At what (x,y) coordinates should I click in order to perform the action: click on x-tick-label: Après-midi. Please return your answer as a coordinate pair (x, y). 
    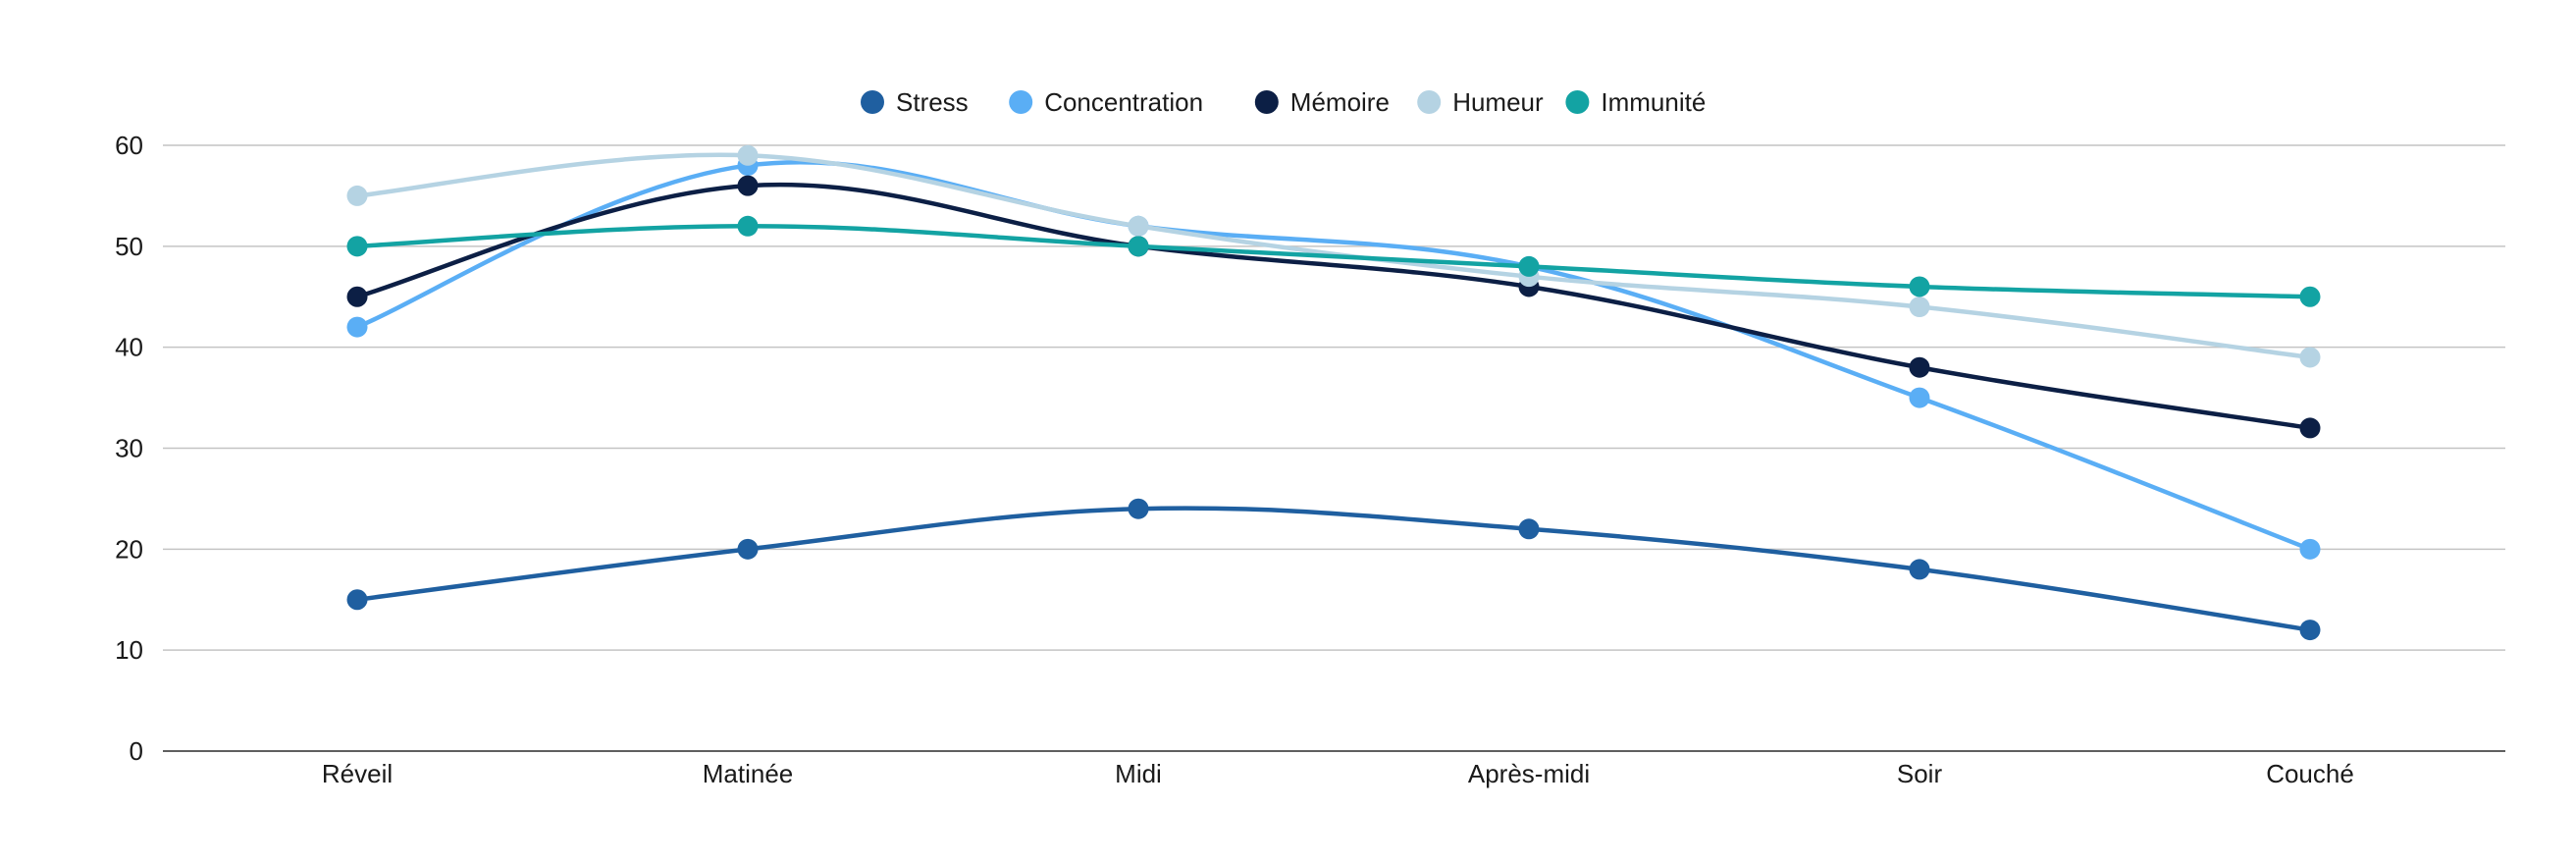
    Looking at the image, I should click on (1529, 773).